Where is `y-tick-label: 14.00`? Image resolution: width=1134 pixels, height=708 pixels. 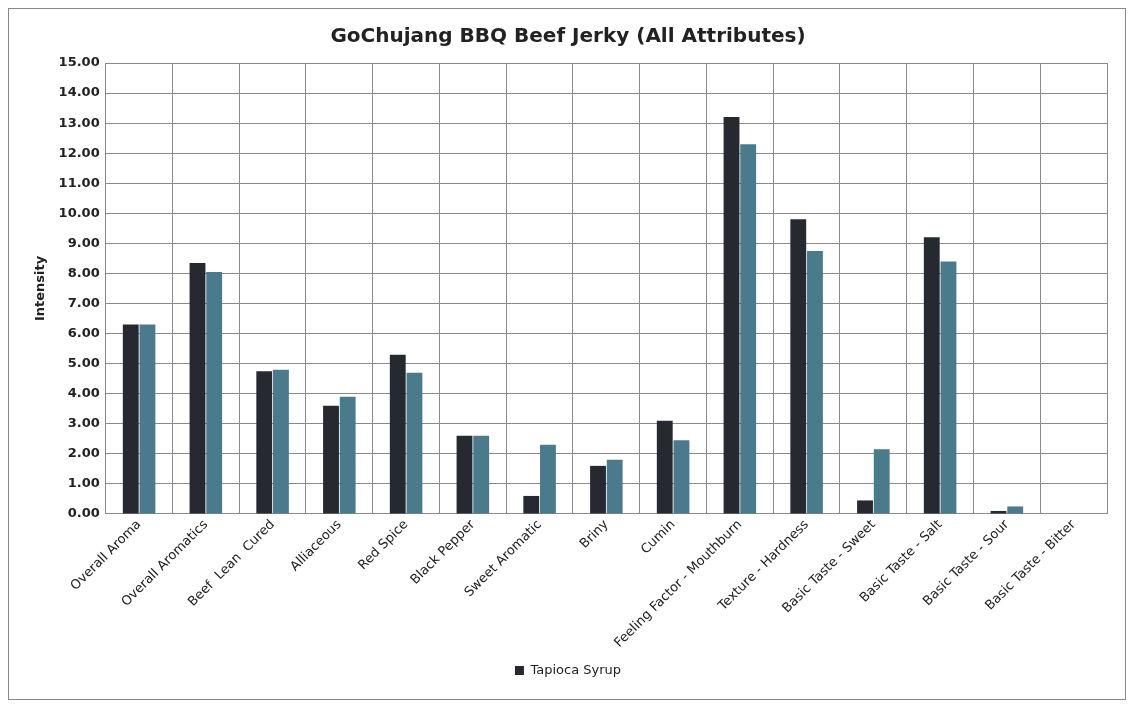
y-tick-label: 14.00 is located at coordinates (79, 92).